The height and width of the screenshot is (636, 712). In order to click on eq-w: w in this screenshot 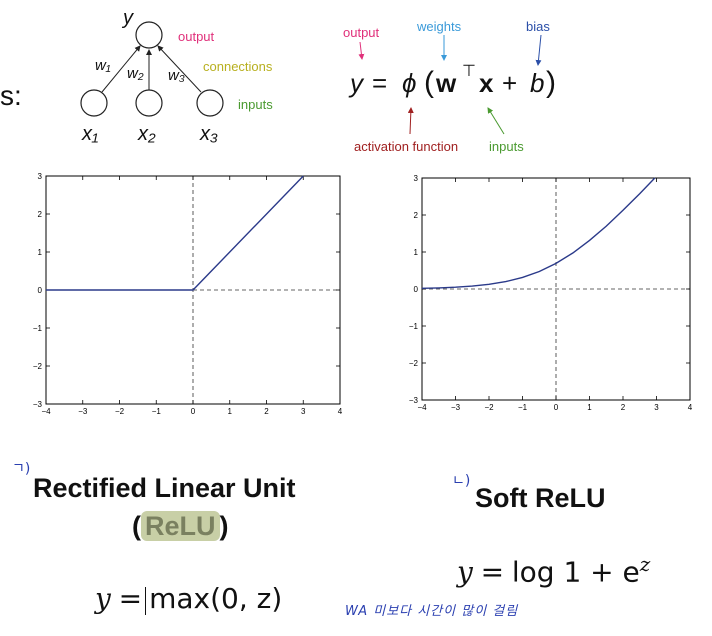, I will do `click(446, 83)`.